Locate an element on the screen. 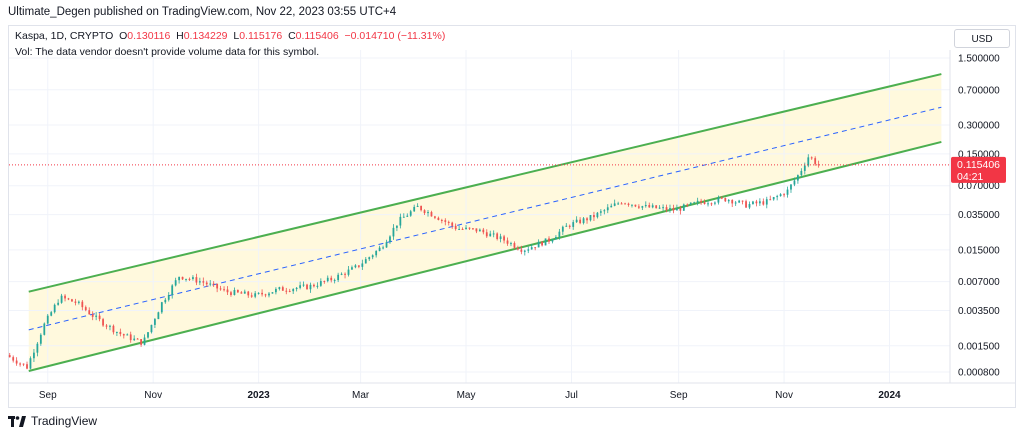 The image size is (1024, 437). time-tick-label: 2023 is located at coordinates (258, 395).